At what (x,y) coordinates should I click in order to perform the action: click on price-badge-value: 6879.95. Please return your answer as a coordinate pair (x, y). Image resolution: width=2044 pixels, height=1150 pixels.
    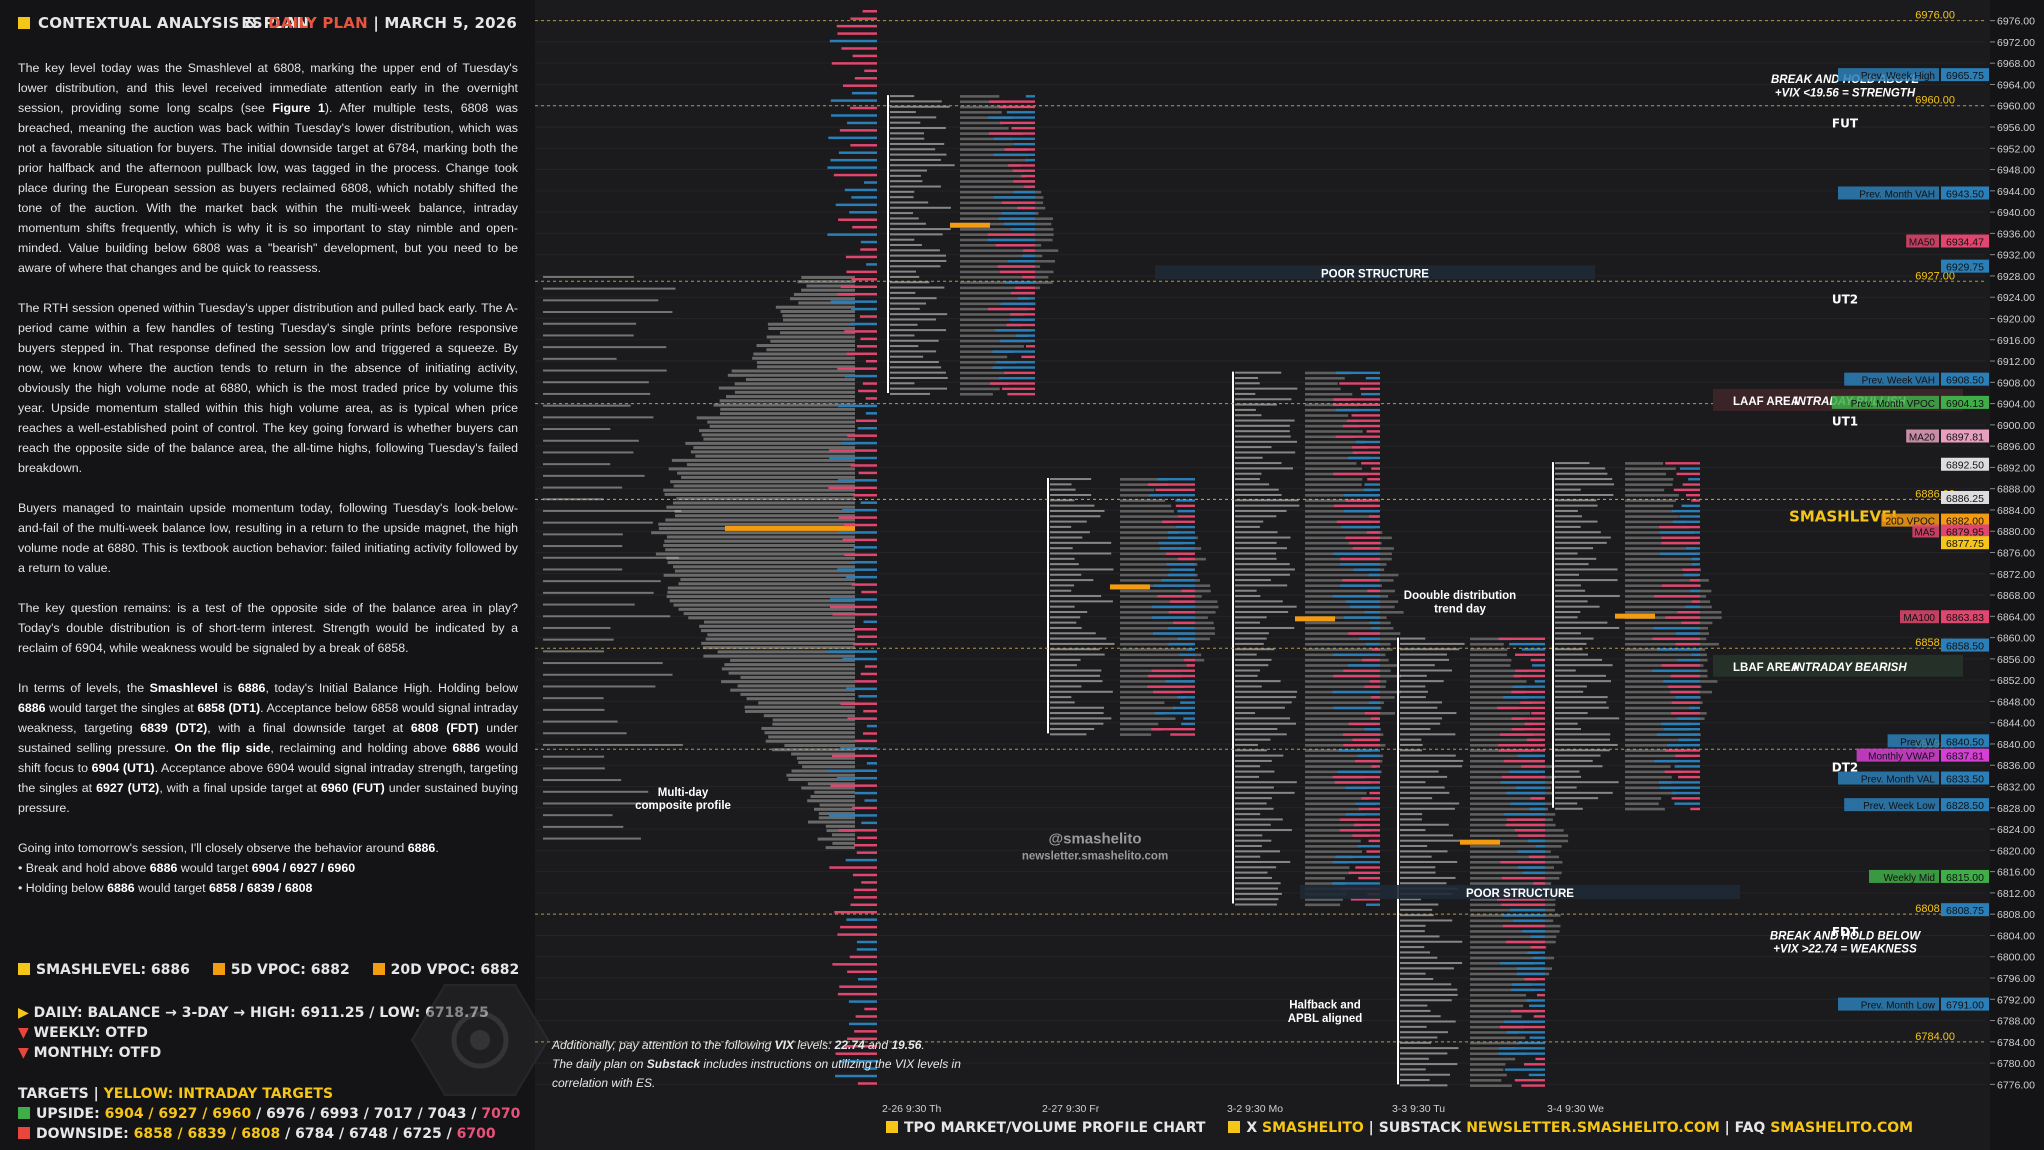
    Looking at the image, I should click on (1965, 532).